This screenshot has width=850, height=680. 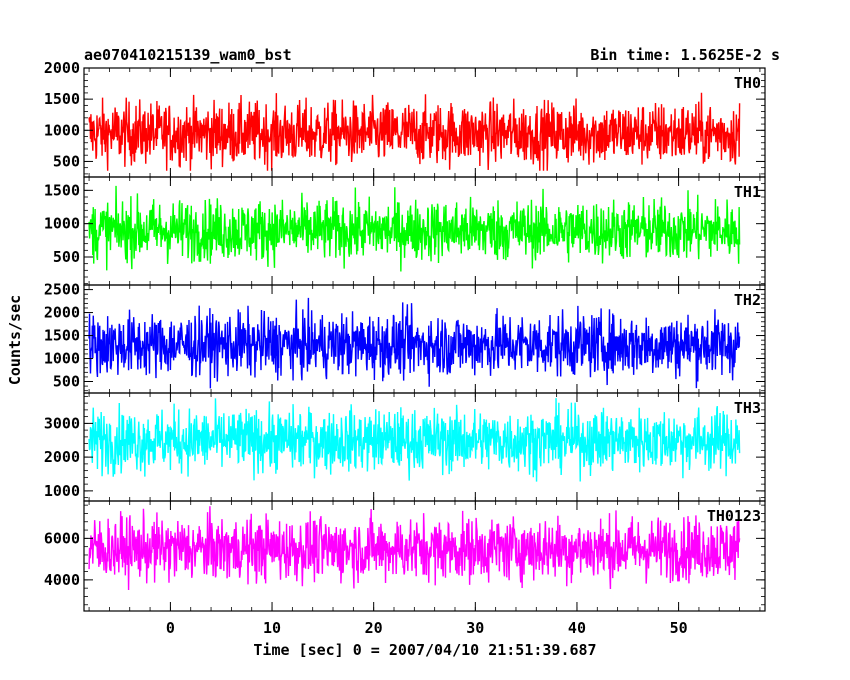 What do you see at coordinates (62, 538) in the screenshot?
I see `y-tick-label: 6000` at bounding box center [62, 538].